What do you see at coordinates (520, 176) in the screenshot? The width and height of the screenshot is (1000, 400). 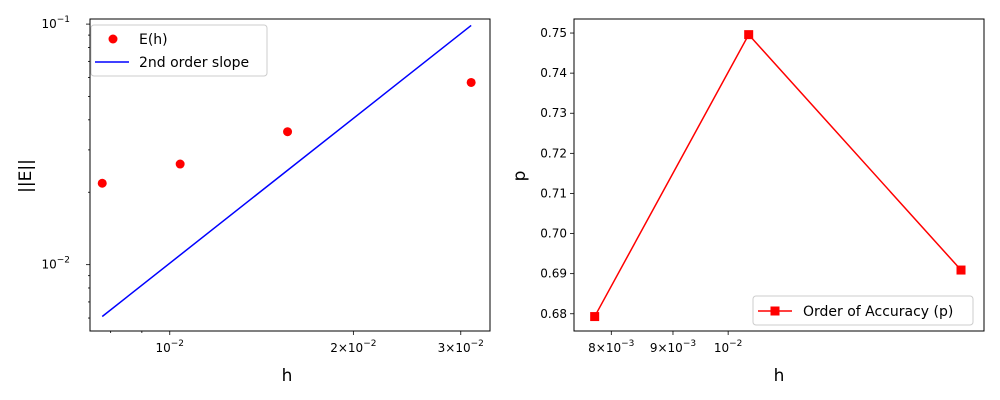 I see `right-ylabel: p` at bounding box center [520, 176].